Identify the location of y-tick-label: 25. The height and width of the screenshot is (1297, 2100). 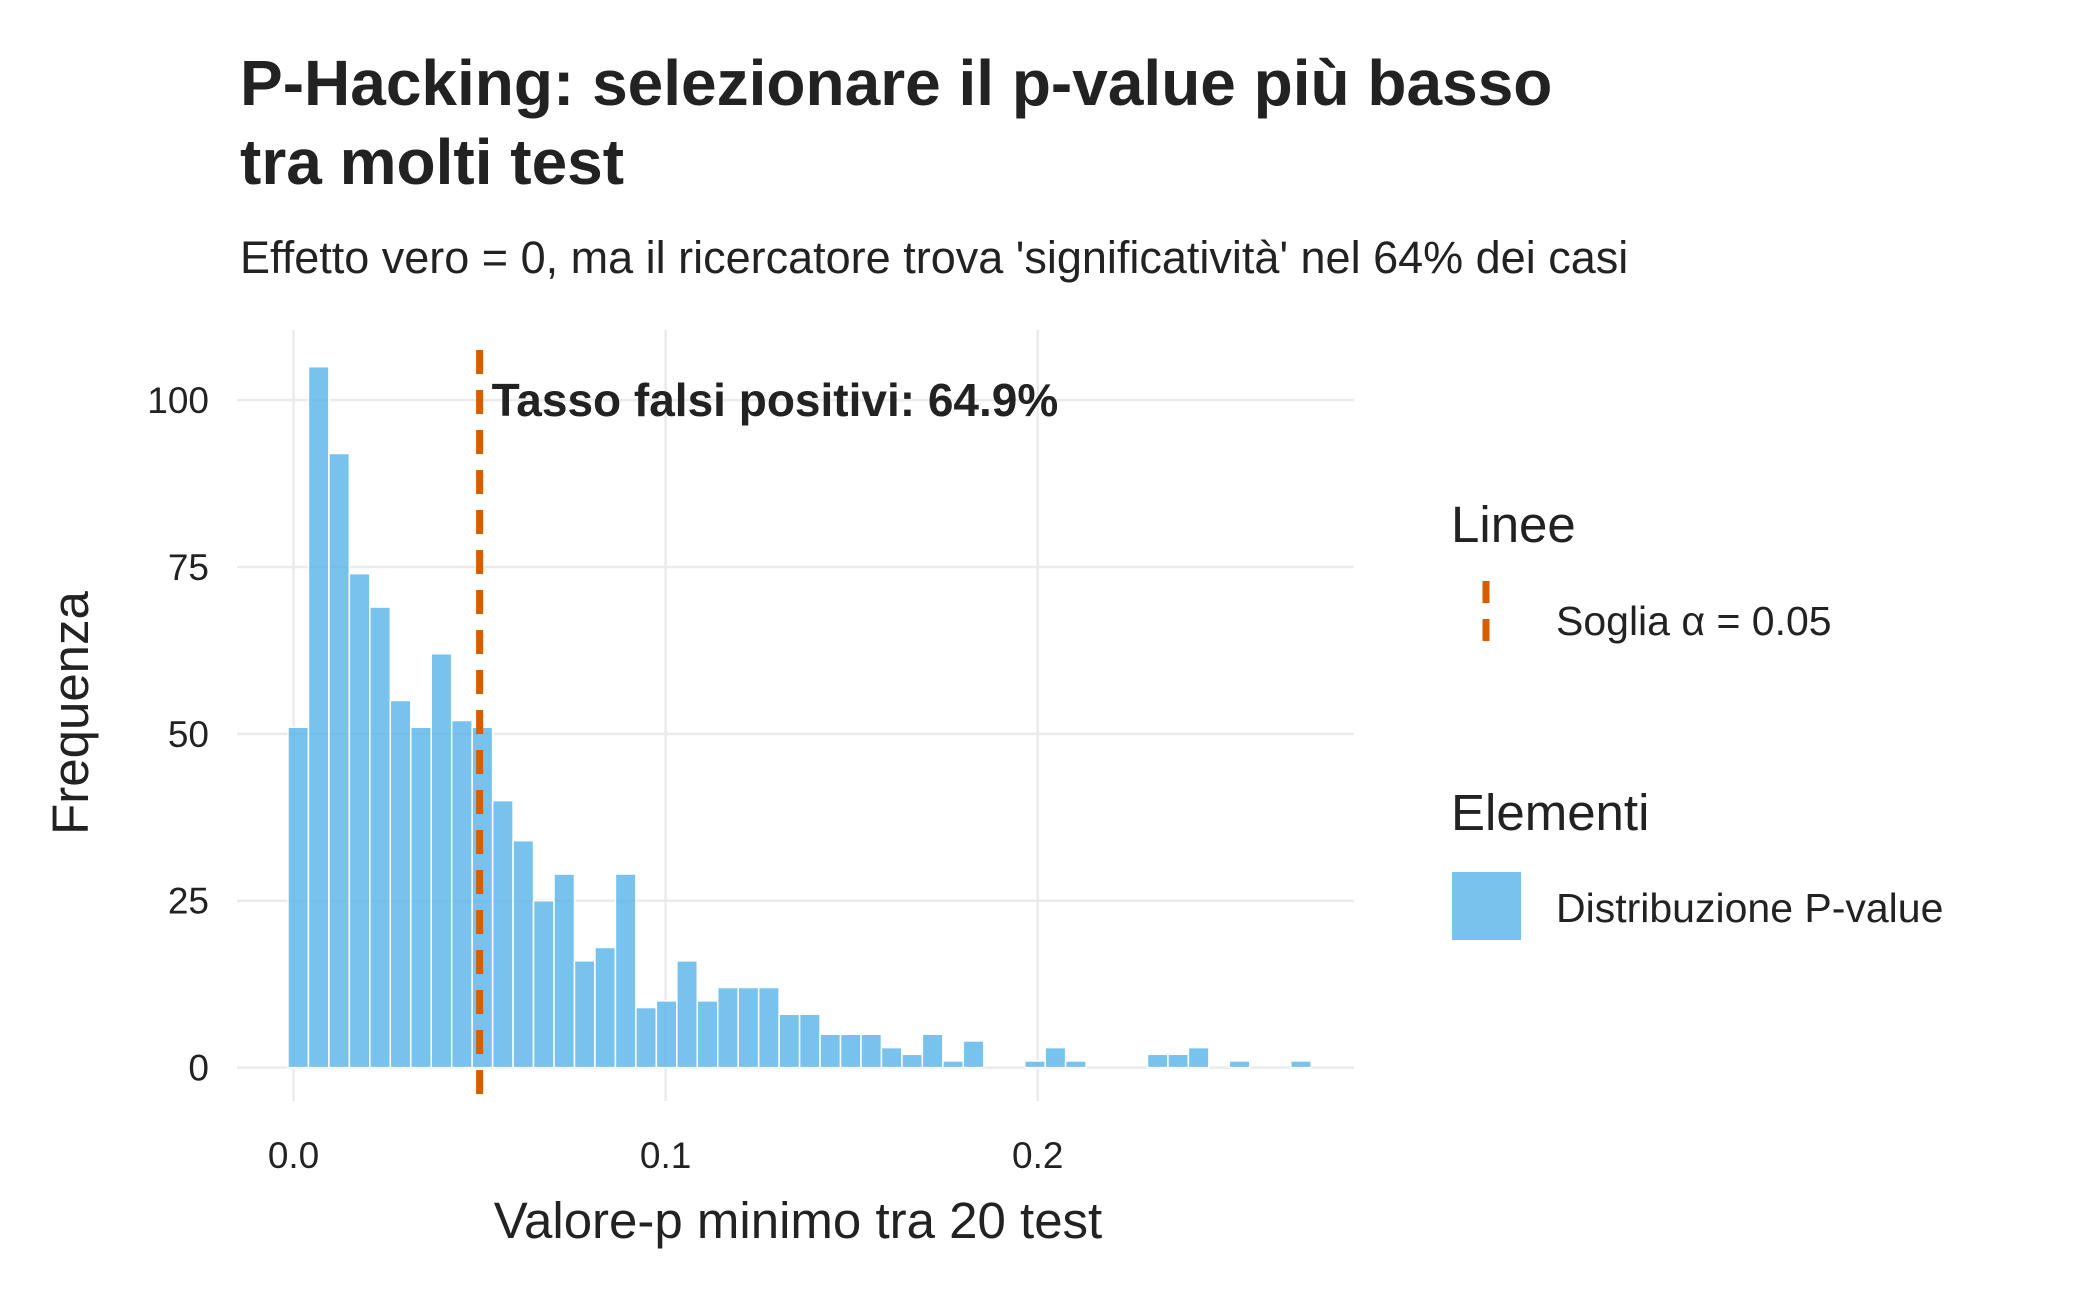
(188, 901).